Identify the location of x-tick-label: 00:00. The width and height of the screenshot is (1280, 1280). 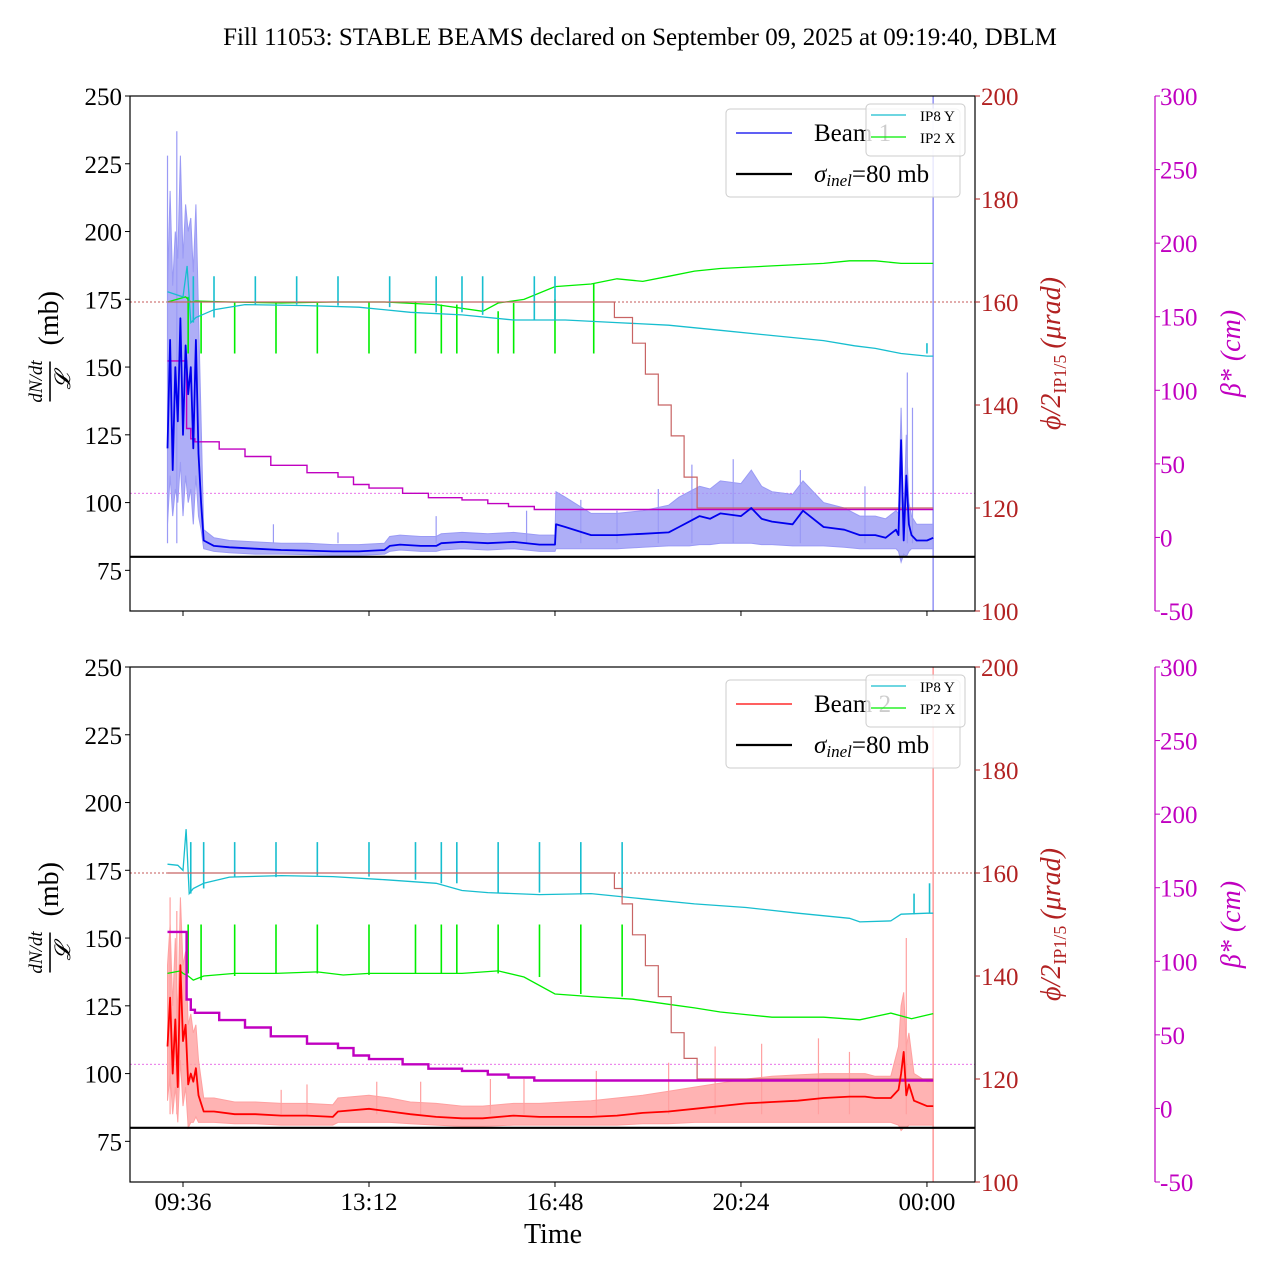
(926, 1202).